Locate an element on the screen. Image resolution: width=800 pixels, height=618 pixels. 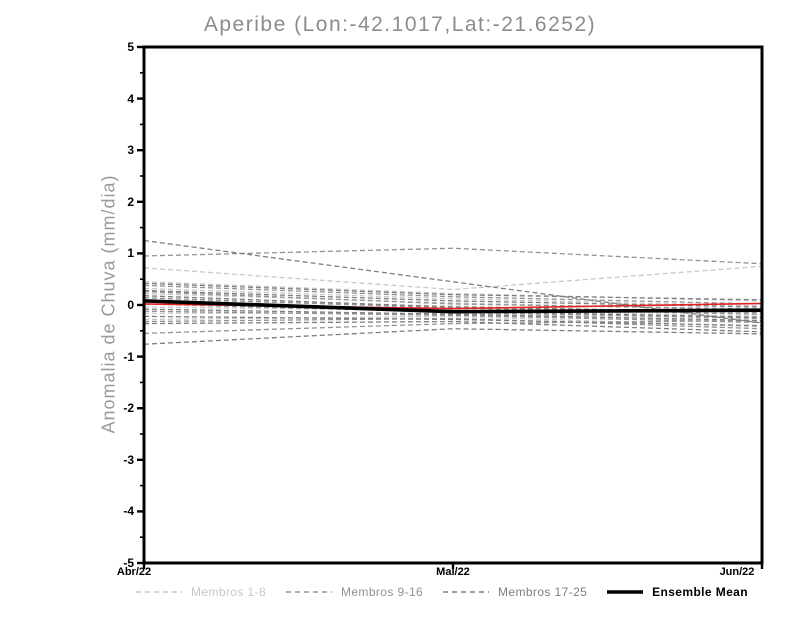
x-tick-label: Abr/22 is located at coordinates (134, 572).